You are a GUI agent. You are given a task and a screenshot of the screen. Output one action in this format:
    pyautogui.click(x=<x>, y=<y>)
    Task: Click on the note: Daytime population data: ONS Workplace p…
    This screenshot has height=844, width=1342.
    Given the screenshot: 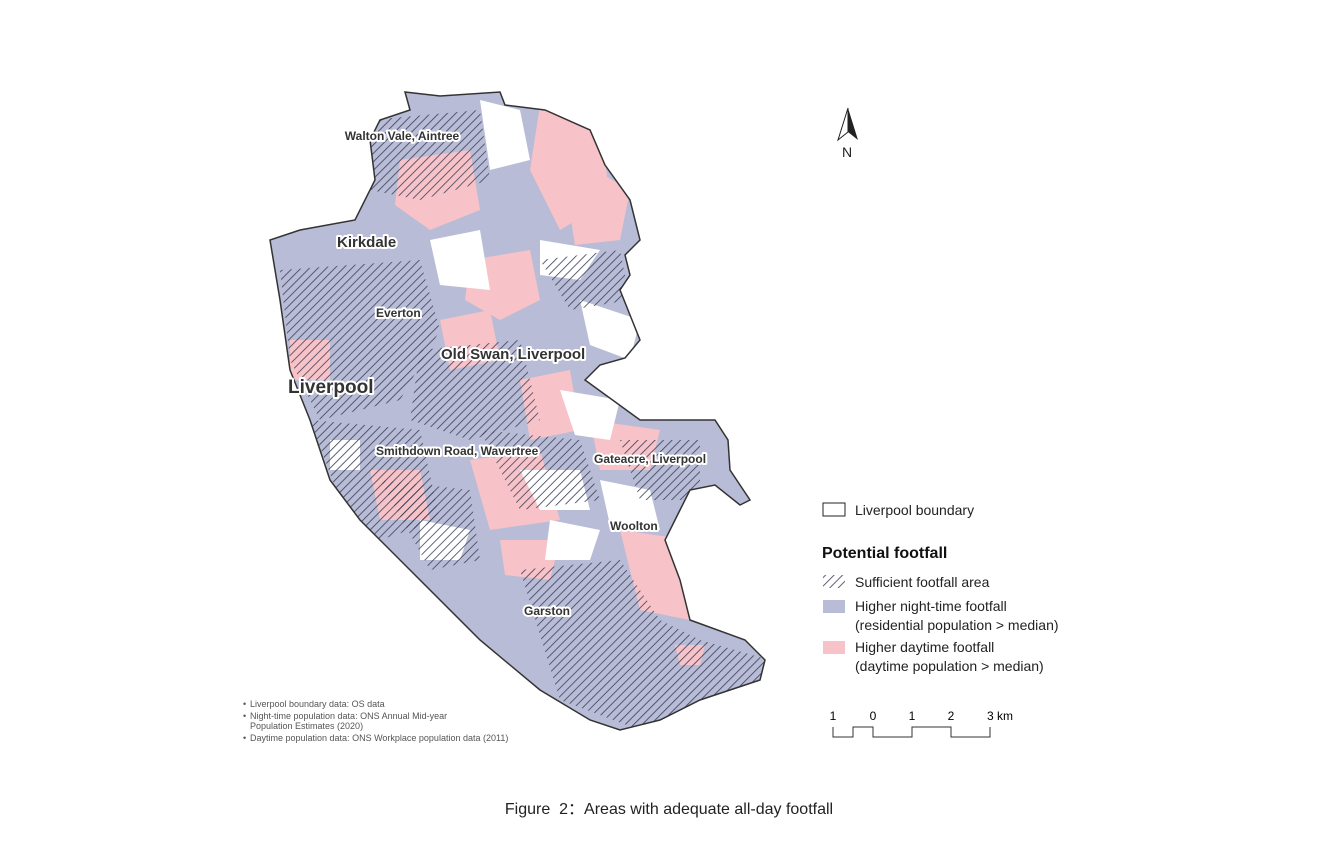 What is the action you would take?
    pyautogui.click(x=379, y=738)
    